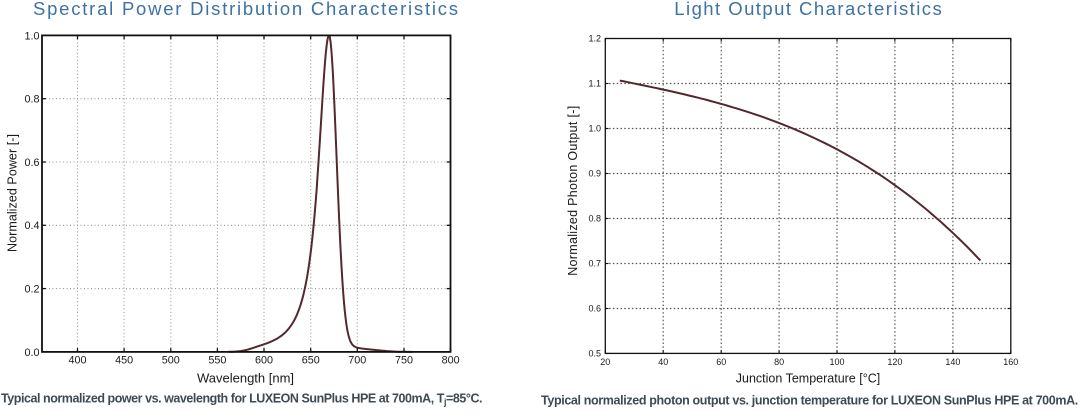 This screenshot has width=1080, height=417. I want to click on svg-text: 0.9, so click(594, 174).